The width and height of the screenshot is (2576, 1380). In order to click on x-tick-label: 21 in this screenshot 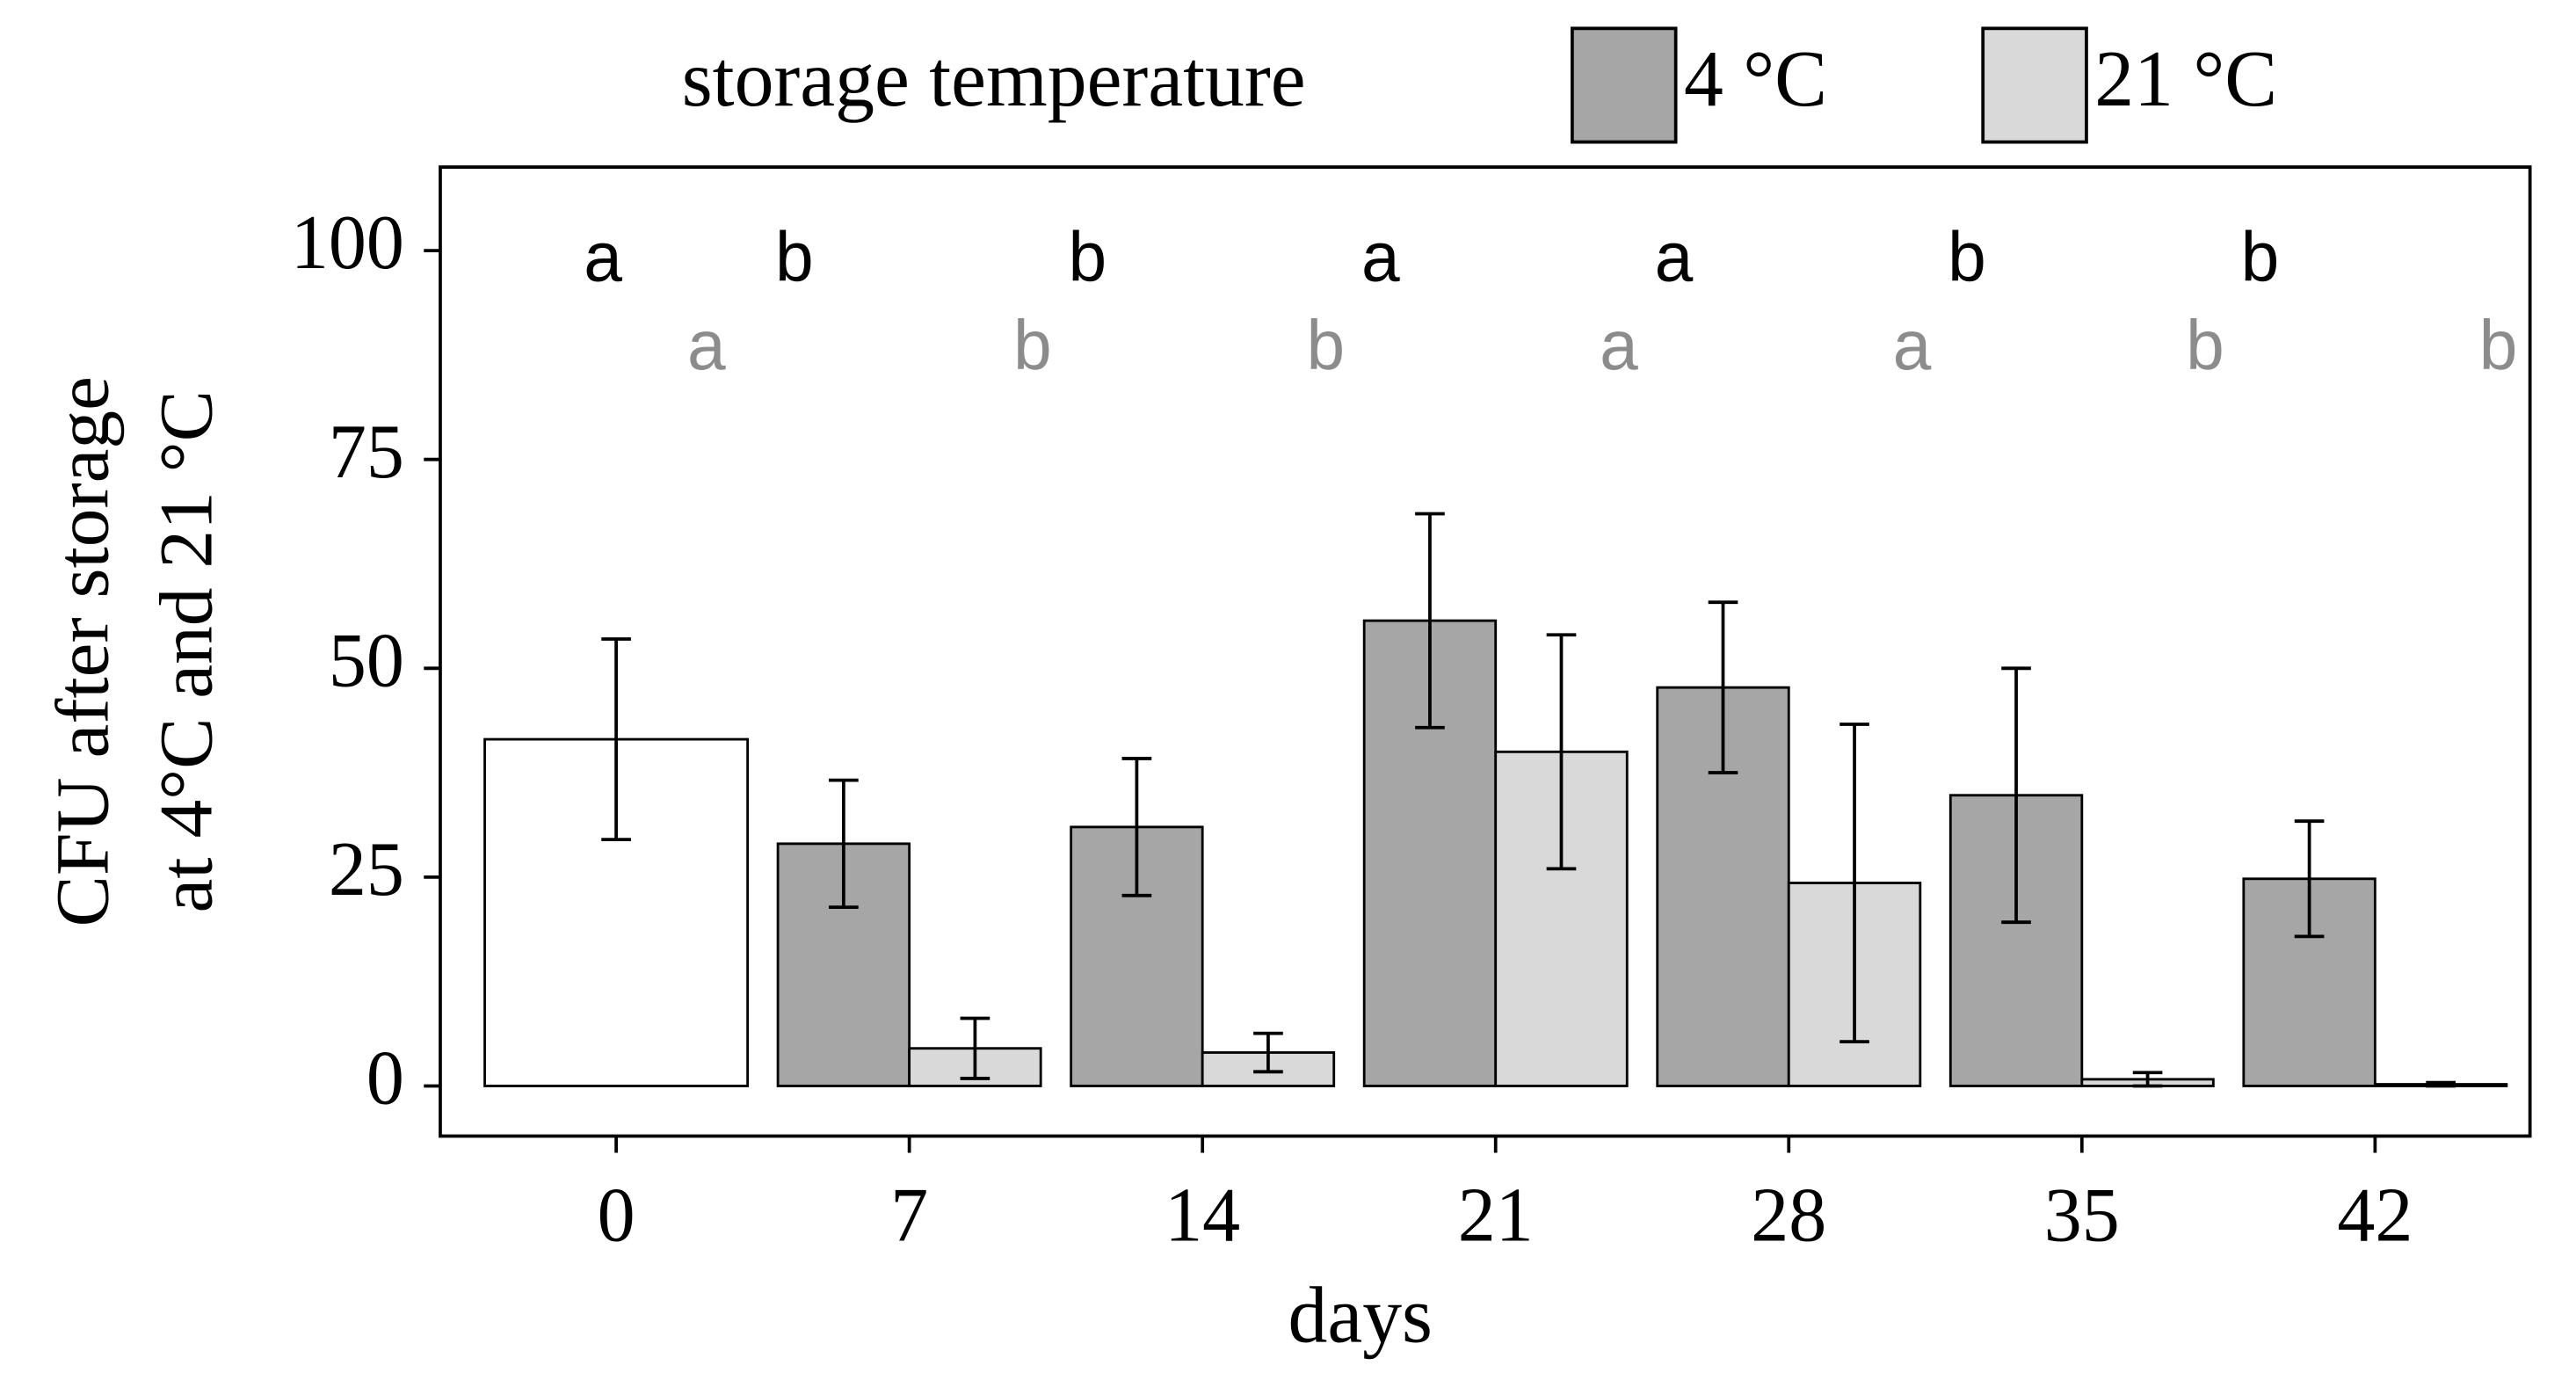, I will do `click(1496, 1215)`.